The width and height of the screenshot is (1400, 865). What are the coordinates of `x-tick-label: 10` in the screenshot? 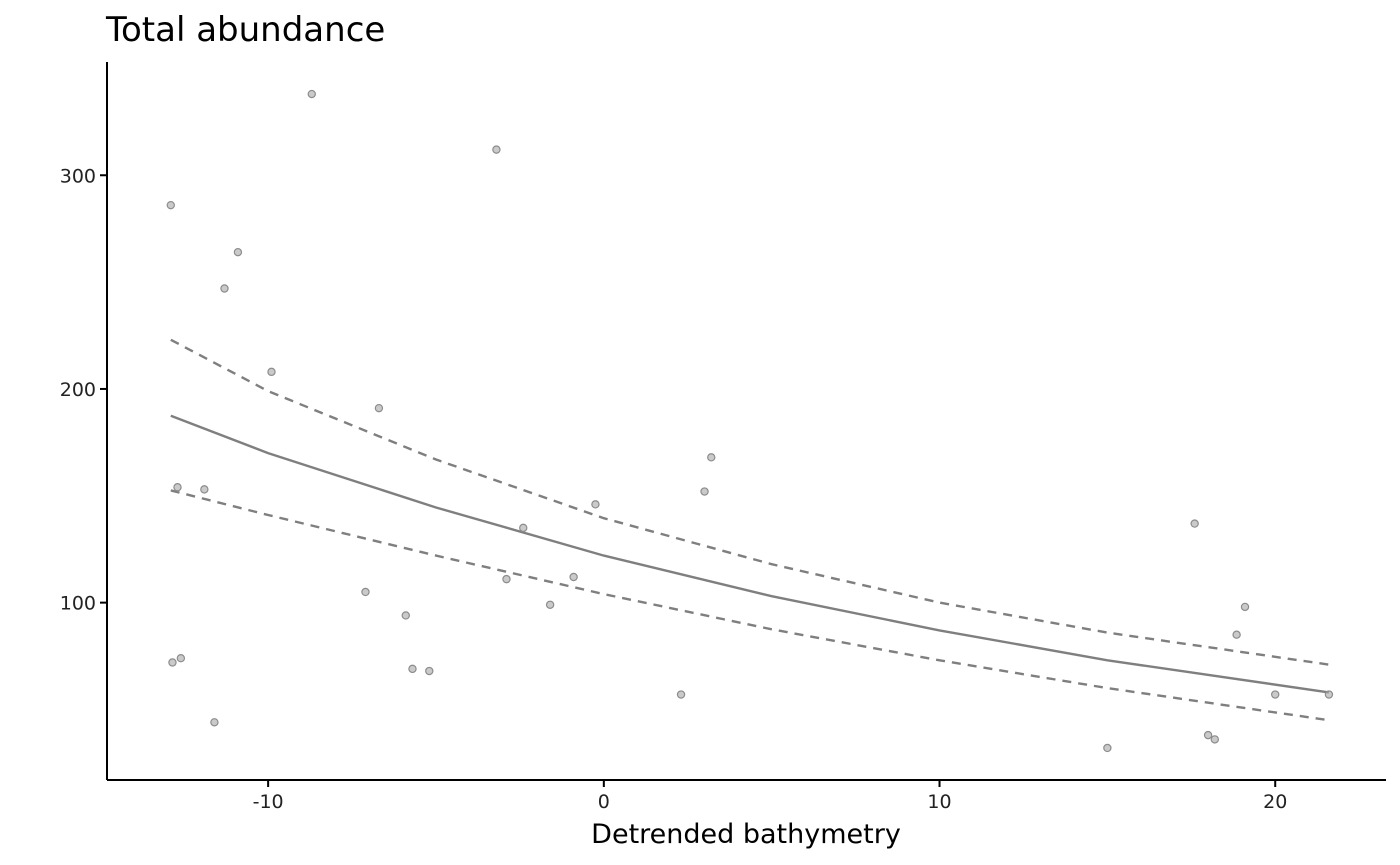 It's located at (939, 802).